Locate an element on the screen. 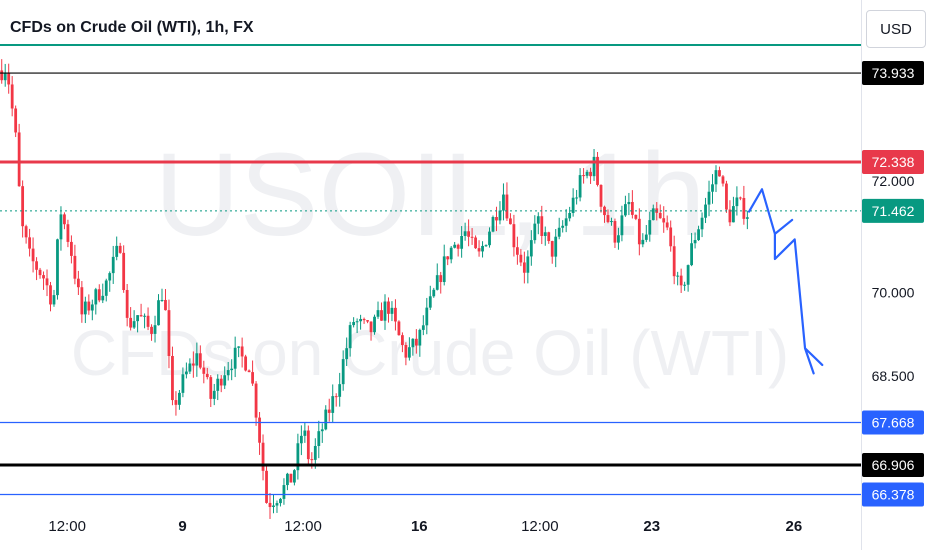 The image size is (932, 550). currency-button: USD is located at coordinates (896, 29).